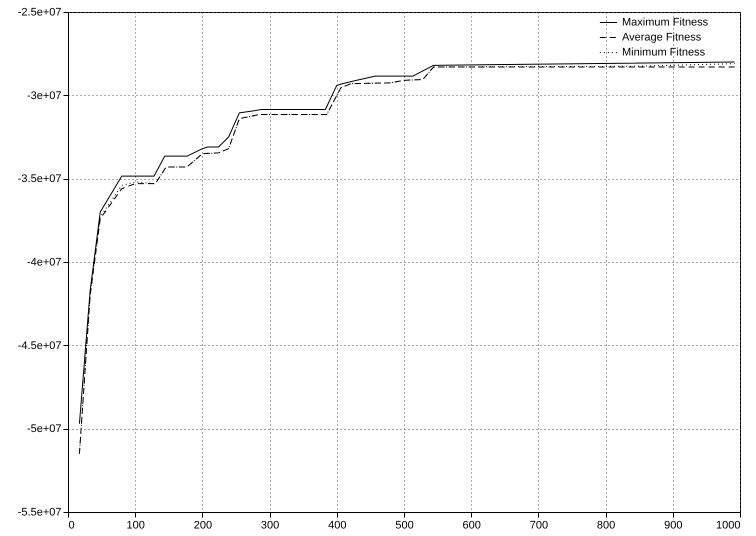  What do you see at coordinates (539, 526) in the screenshot?
I see `x-tick-label: 700` at bounding box center [539, 526].